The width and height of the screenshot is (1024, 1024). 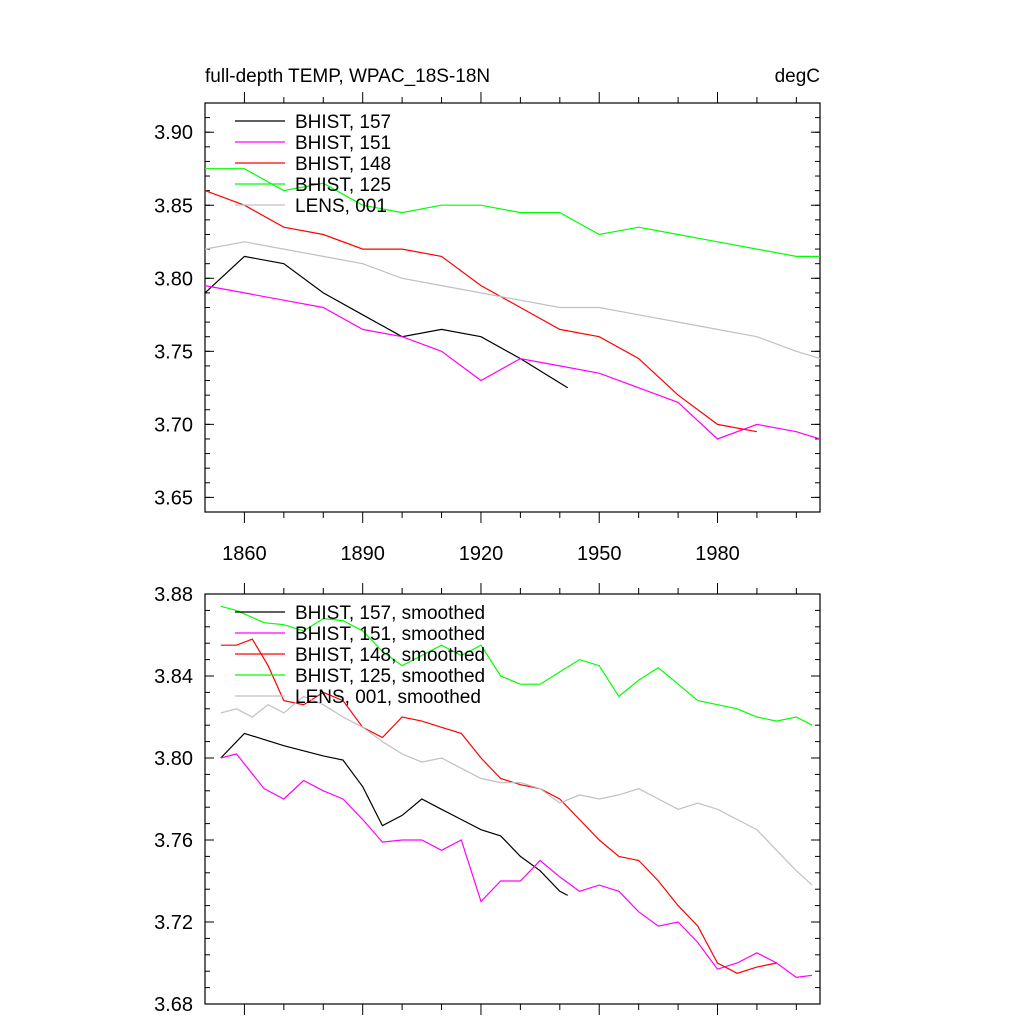 What do you see at coordinates (173, 206) in the screenshot?
I see `y-tick-label: 3.85` at bounding box center [173, 206].